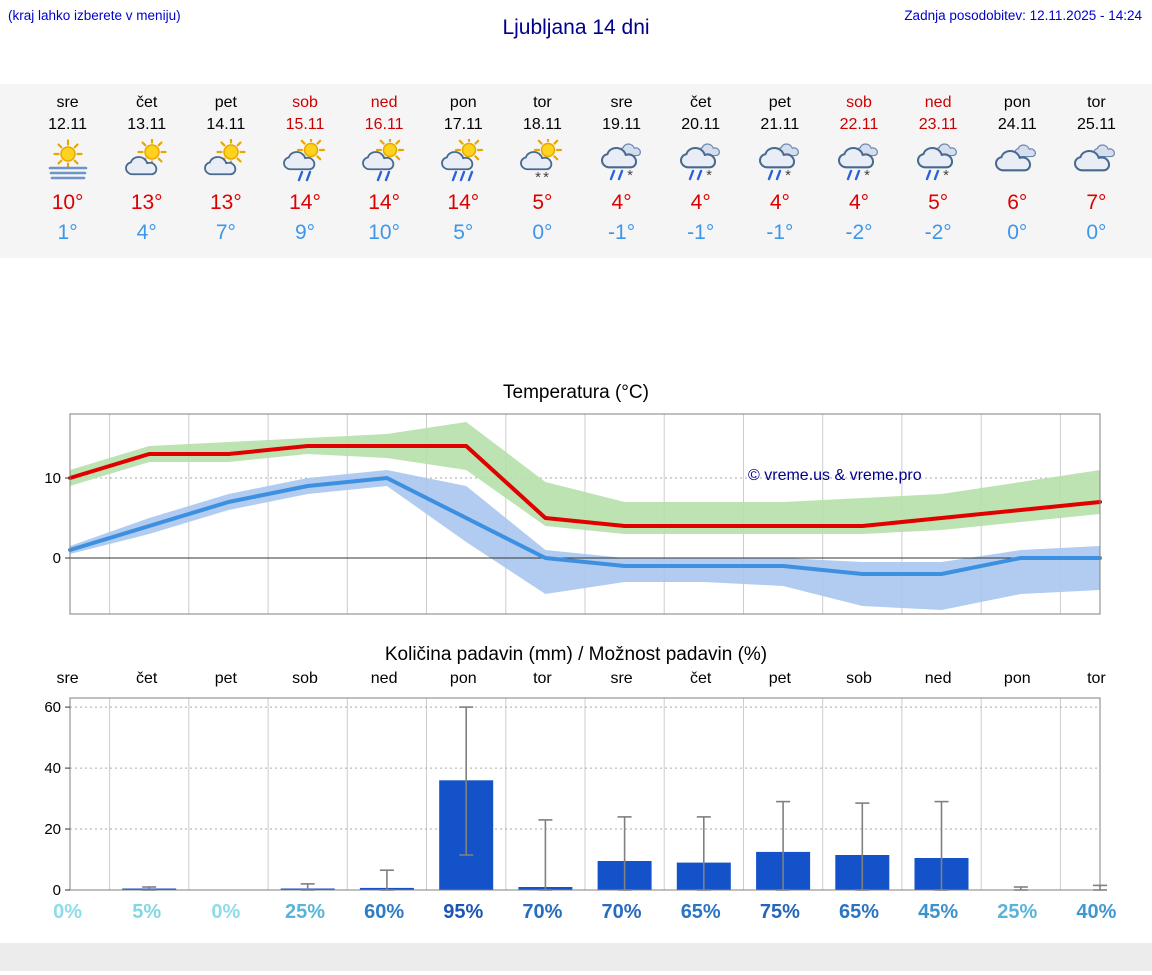 This screenshot has height=975, width=1152. What do you see at coordinates (1016, 158) in the screenshot?
I see `cloudy-icon` at bounding box center [1016, 158].